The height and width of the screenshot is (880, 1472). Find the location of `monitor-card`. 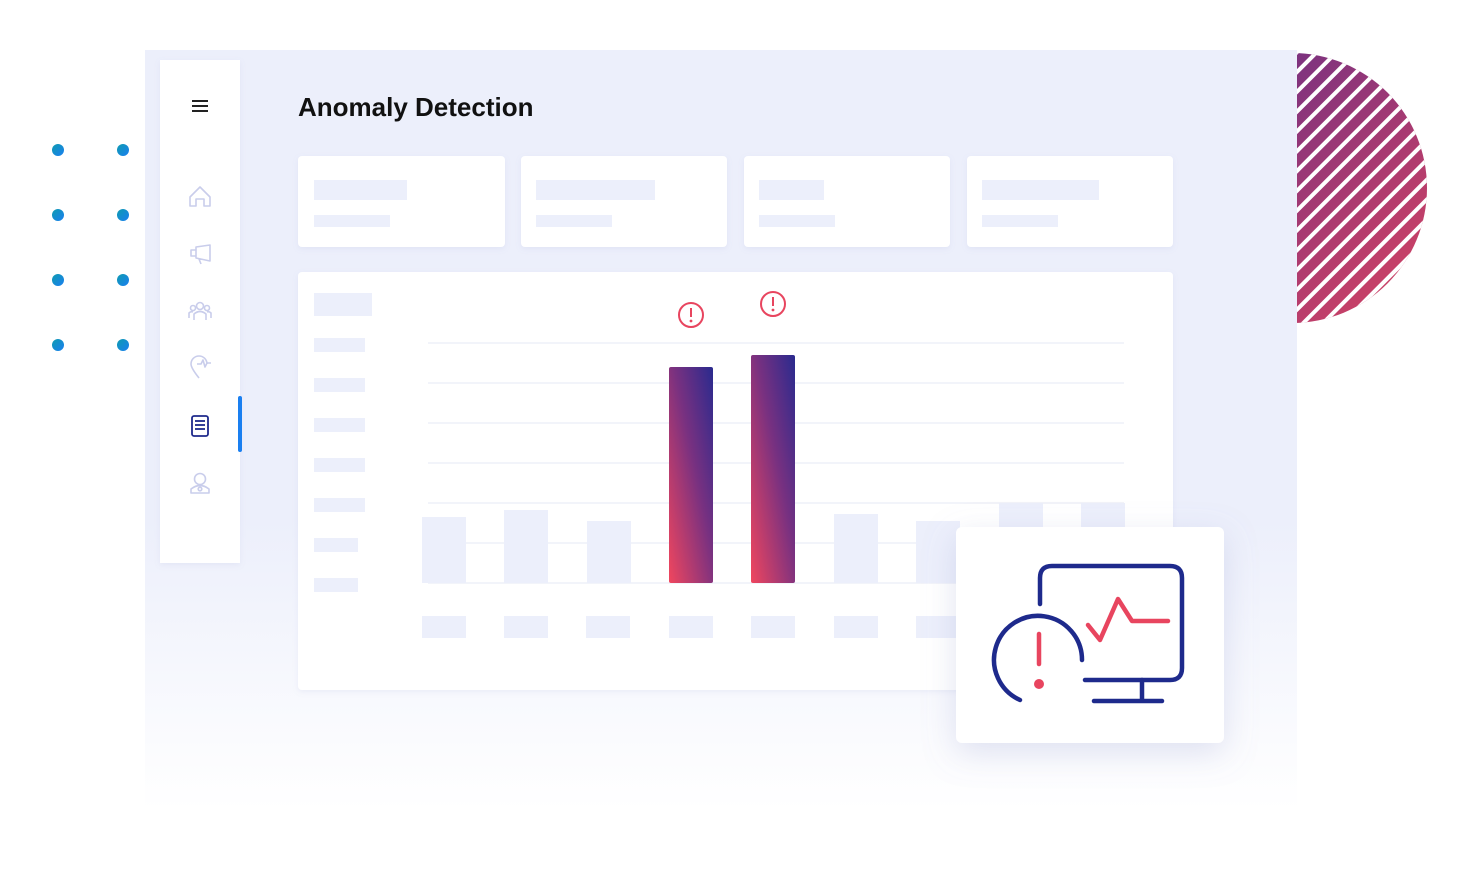

monitor-card is located at coordinates (1090, 635).